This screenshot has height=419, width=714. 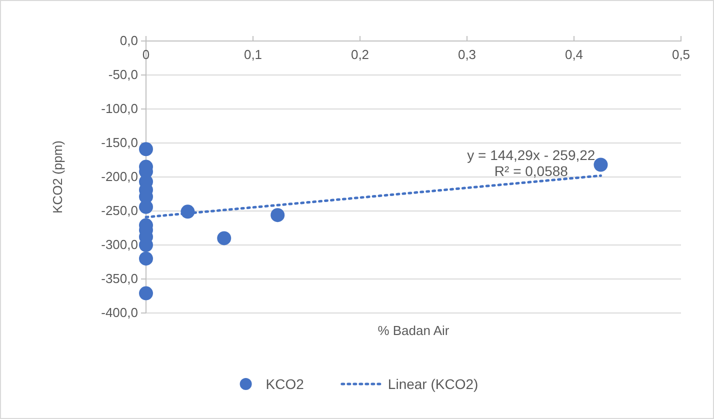 What do you see at coordinates (123, 74) in the screenshot?
I see `y-tick-label: -50,0` at bounding box center [123, 74].